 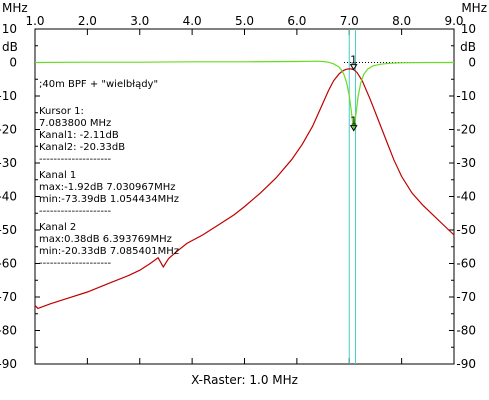 What do you see at coordinates (349, 21) in the screenshot?
I see `x-tick-label: 7.0` at bounding box center [349, 21].